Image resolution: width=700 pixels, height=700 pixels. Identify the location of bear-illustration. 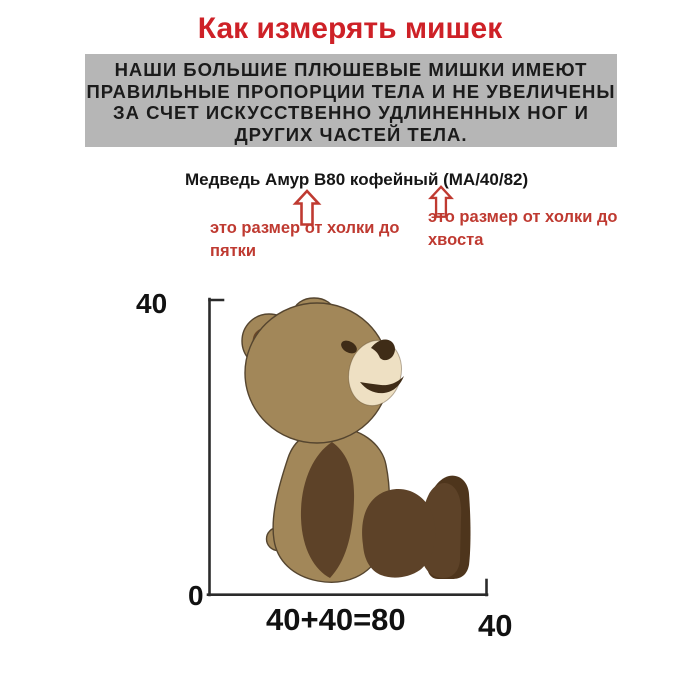
(356, 440).